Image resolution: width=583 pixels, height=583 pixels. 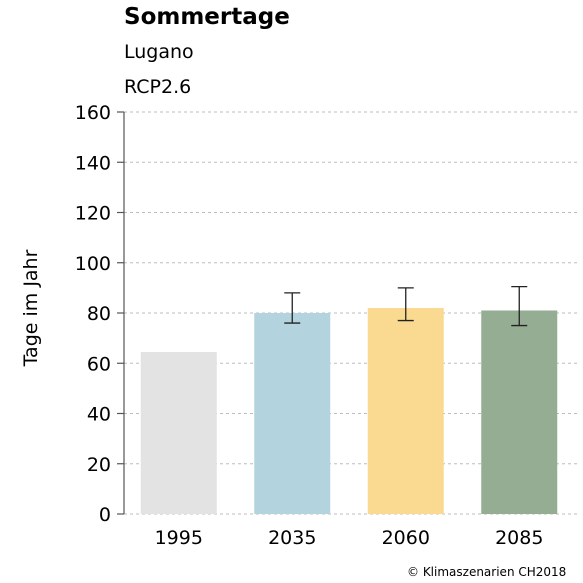 I want to click on y-tick-label: 80, so click(x=99, y=314).